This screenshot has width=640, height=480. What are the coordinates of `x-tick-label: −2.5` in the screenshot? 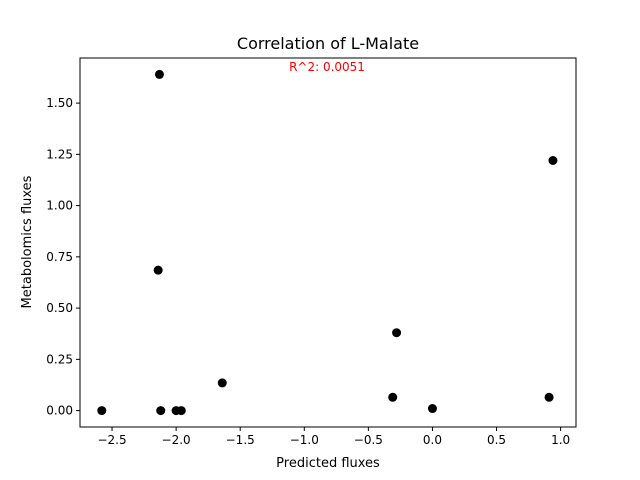 It's located at (111, 440).